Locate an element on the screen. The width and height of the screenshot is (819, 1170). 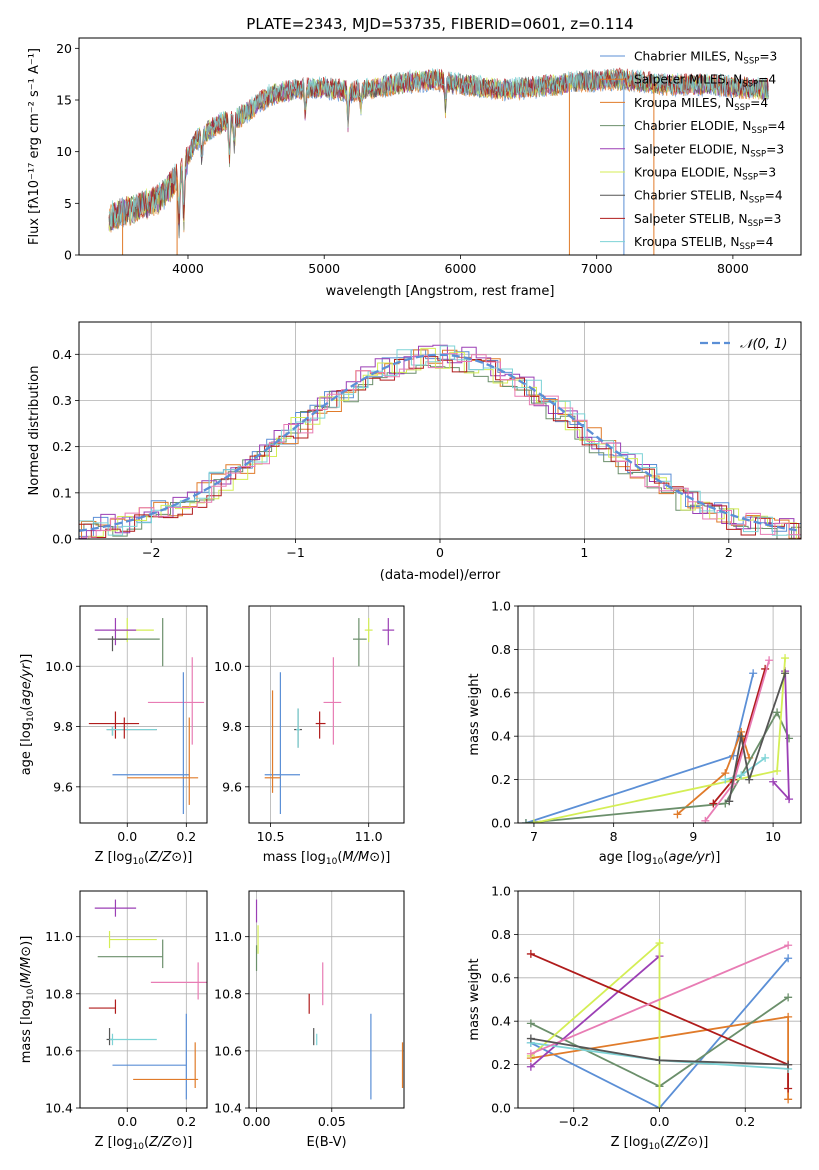
histogram-pink is located at coordinates (441, 445).